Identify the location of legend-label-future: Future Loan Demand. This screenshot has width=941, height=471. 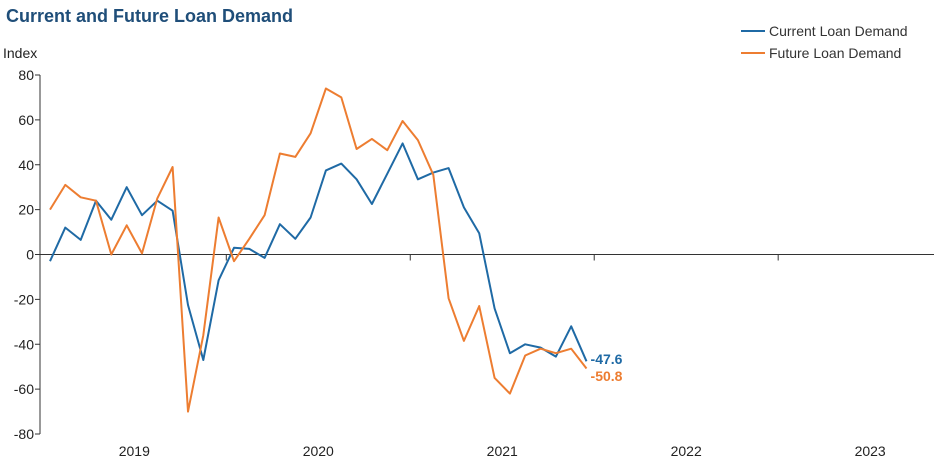
(835, 53).